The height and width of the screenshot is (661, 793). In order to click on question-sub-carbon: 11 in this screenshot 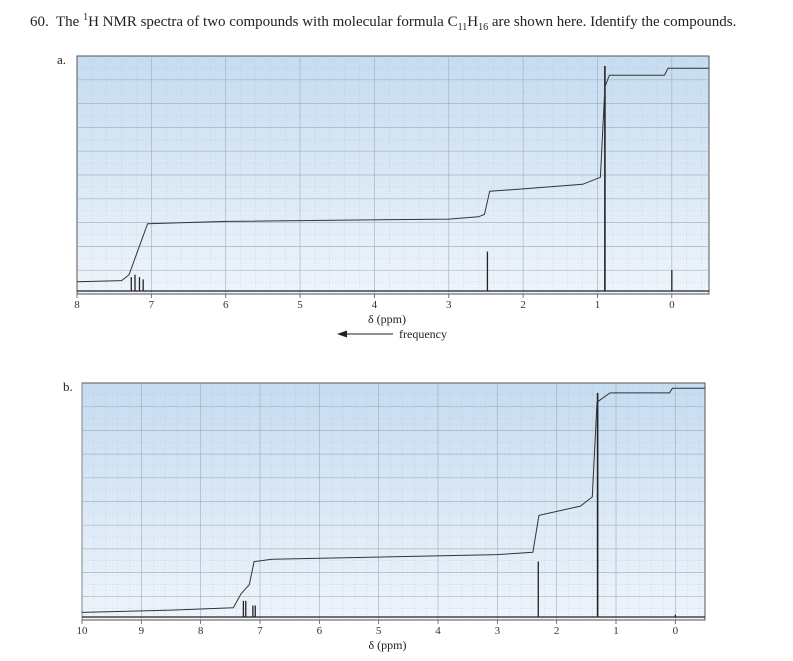, I will do `click(462, 27)`.